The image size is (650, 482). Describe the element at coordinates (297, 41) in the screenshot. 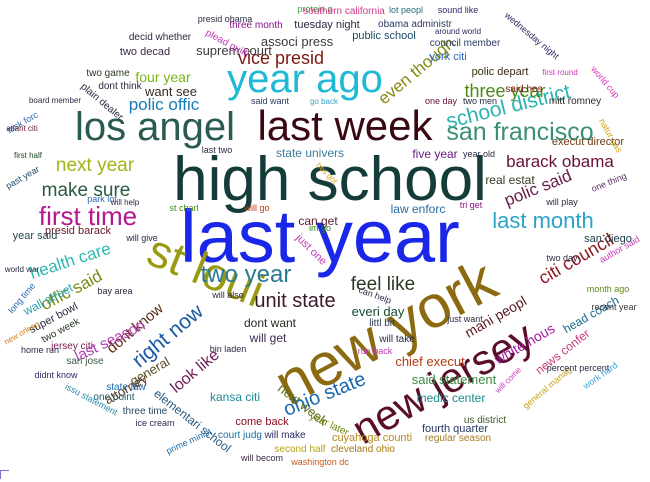

I see `word-associ-press: associ press` at that location.